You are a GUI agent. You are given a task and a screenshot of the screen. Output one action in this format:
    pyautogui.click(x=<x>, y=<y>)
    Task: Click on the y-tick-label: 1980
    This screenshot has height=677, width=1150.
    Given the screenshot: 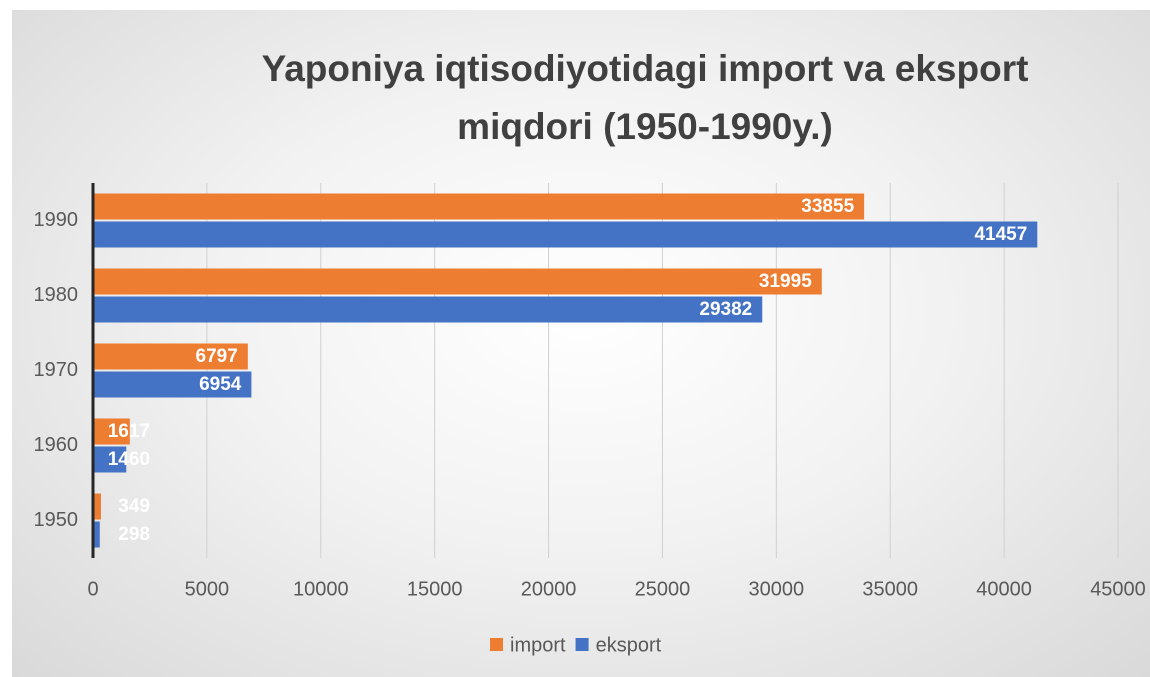 What is the action you would take?
    pyautogui.click(x=56, y=295)
    